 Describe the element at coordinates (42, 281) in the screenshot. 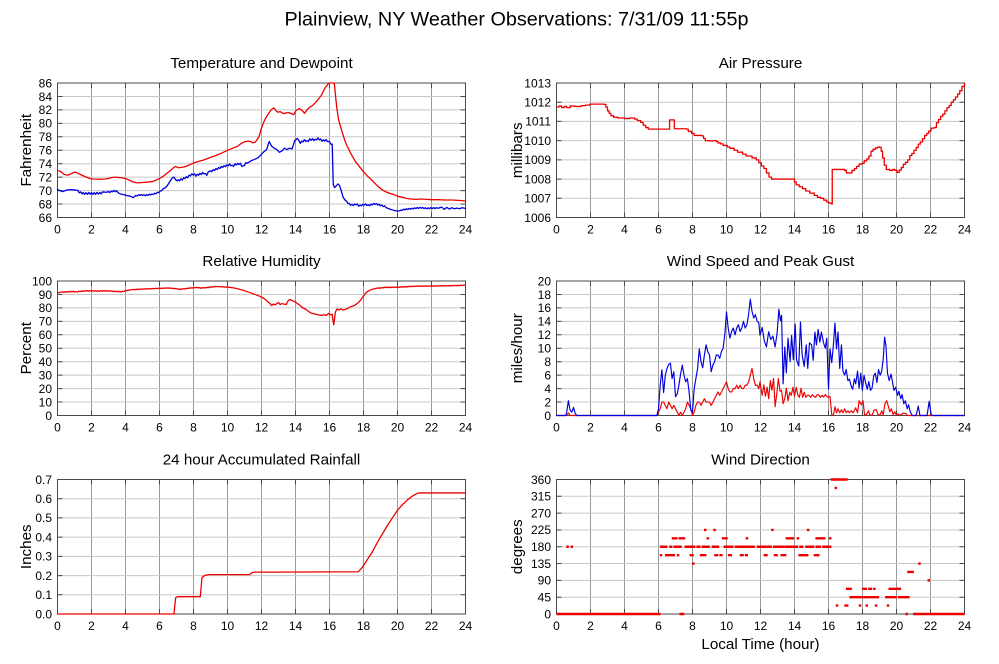

I see `svg-text: 100` at that location.